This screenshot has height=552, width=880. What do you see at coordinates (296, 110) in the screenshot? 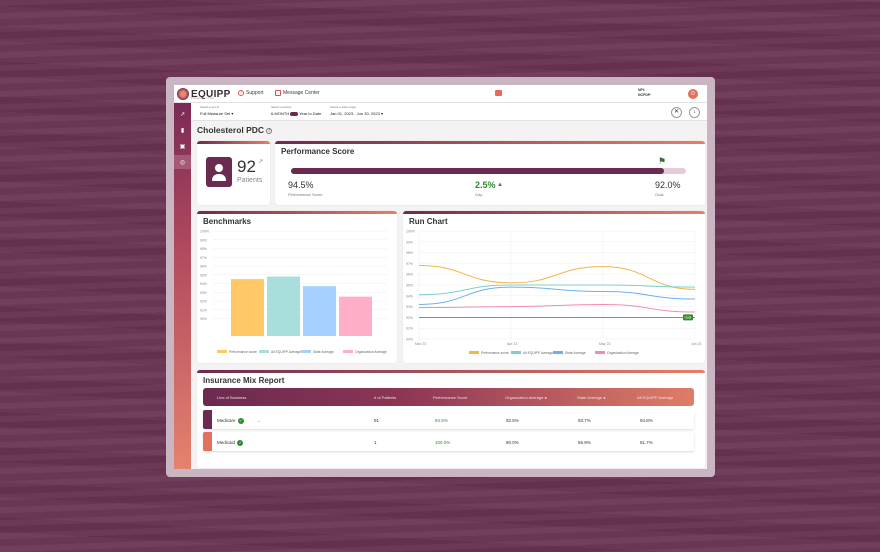
I see `period-toggle: Select a period 6-MONTH Year to Date` at bounding box center [296, 110].